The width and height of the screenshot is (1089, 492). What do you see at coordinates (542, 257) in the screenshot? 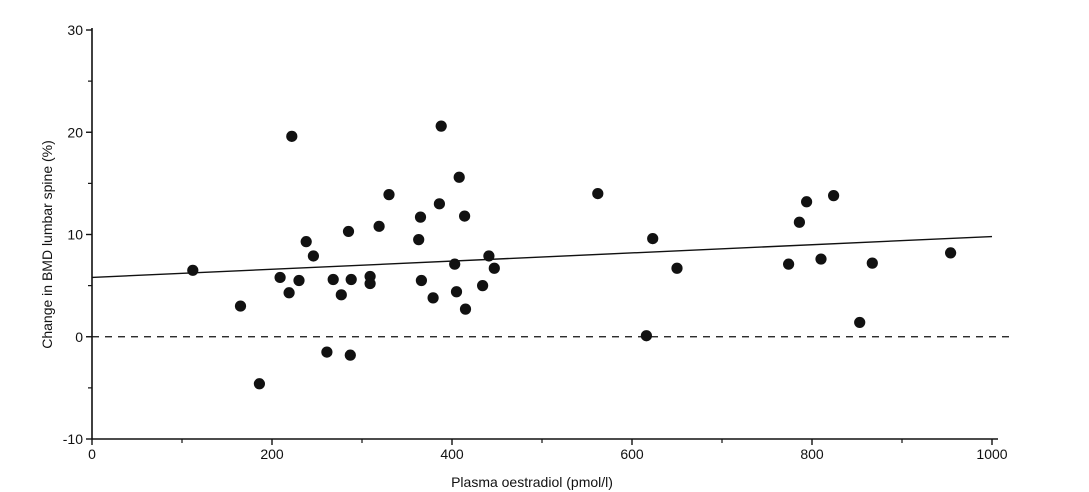
I see `regression-line` at bounding box center [542, 257].